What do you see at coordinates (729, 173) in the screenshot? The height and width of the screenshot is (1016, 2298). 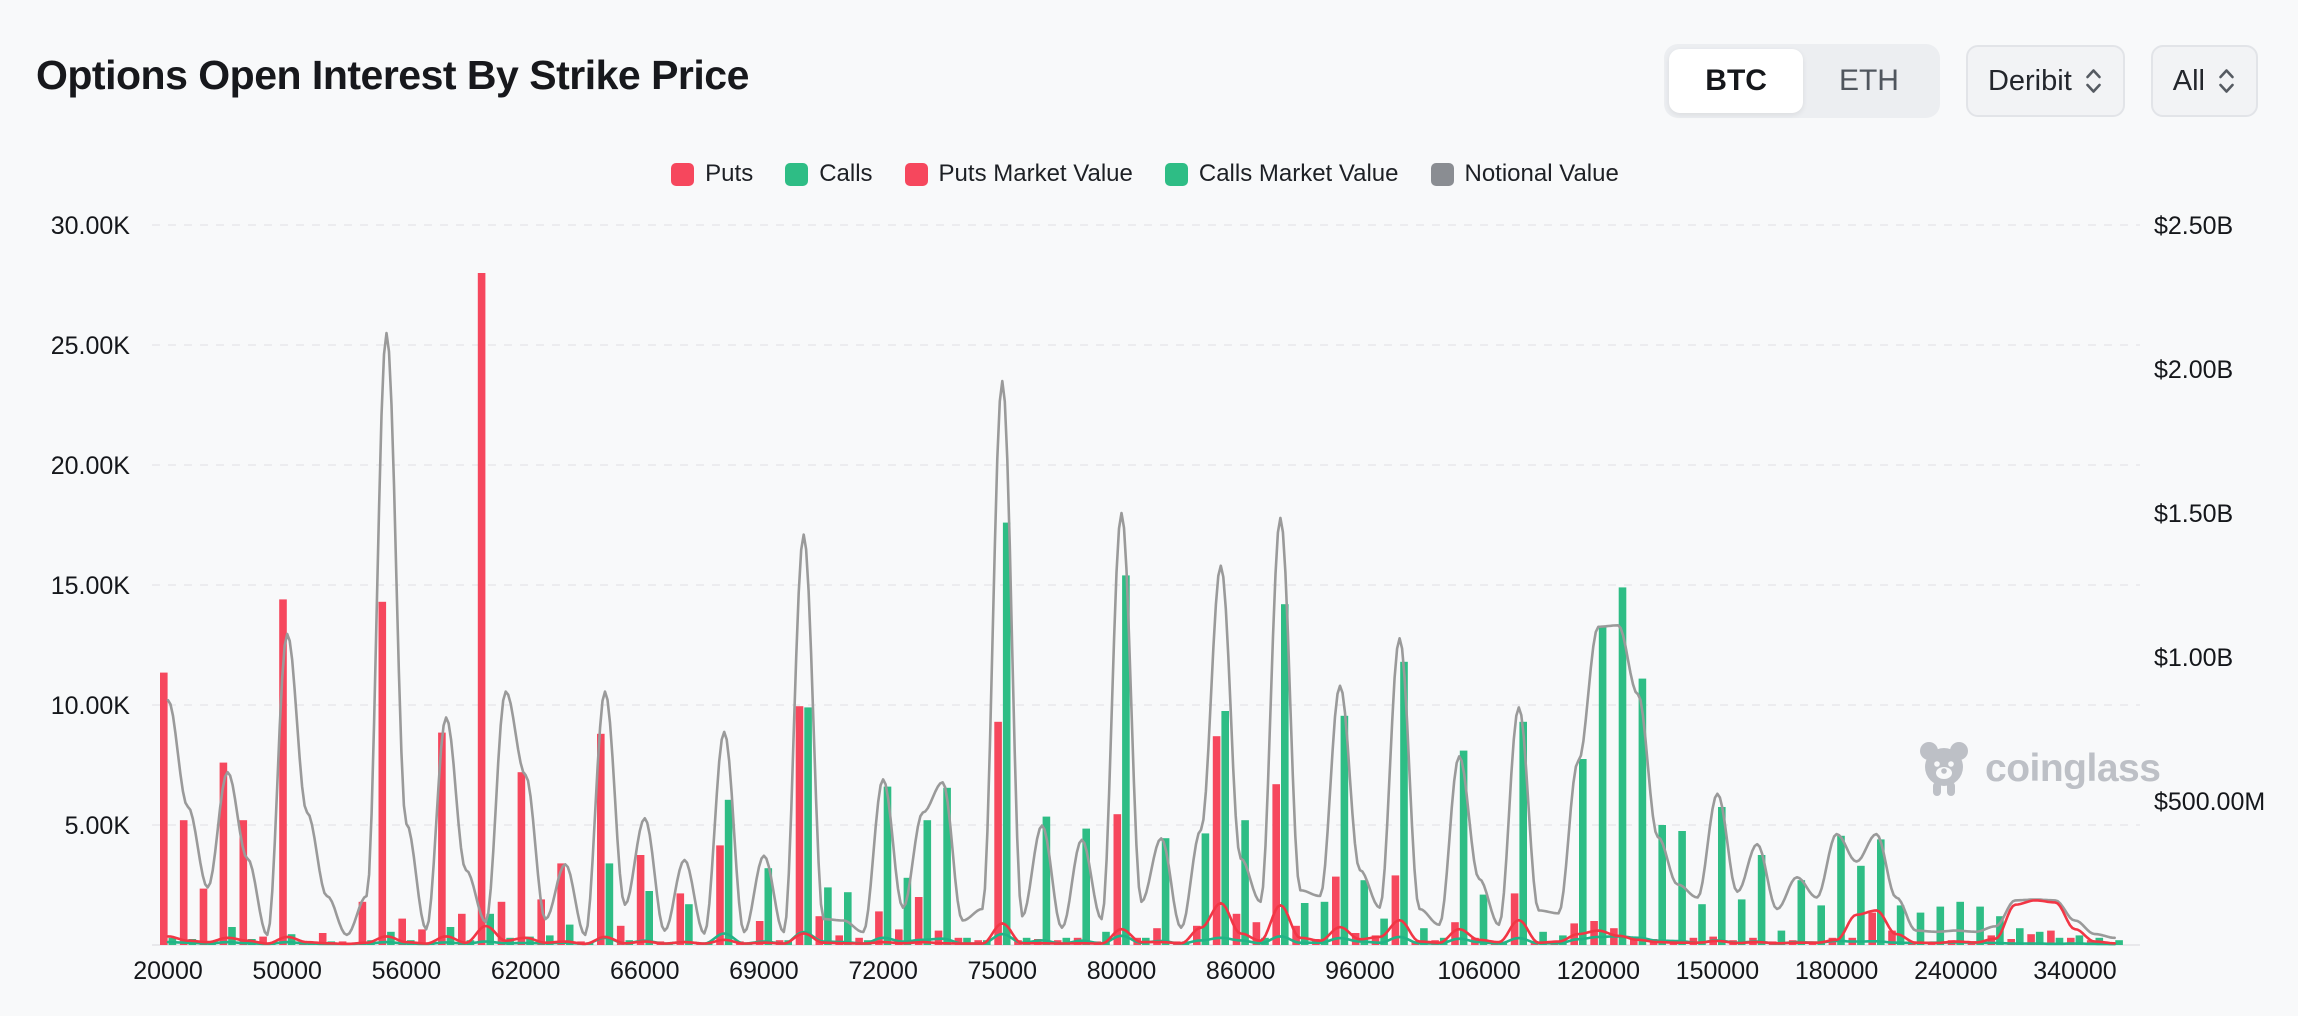 I see `legend-label: Puts` at bounding box center [729, 173].